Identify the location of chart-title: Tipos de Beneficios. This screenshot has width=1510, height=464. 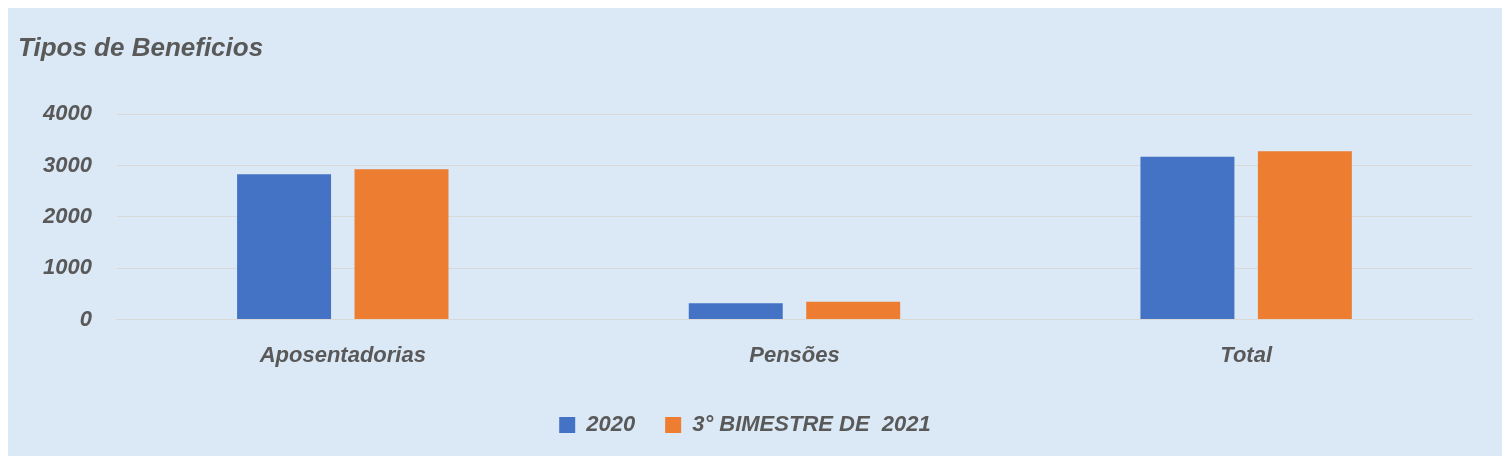
(141, 46).